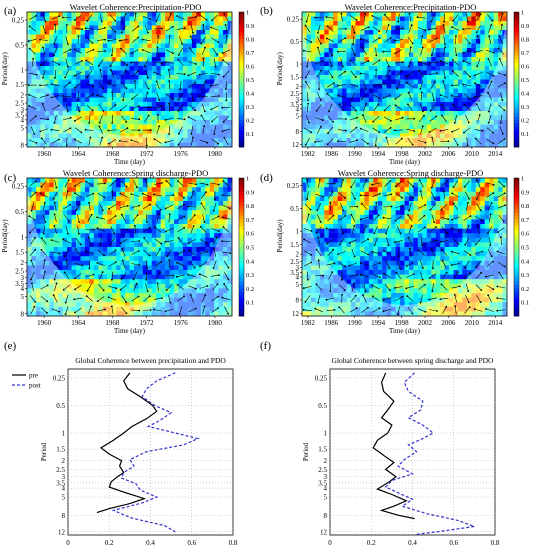  I want to click on colorbar-segment, so click(516, 142).